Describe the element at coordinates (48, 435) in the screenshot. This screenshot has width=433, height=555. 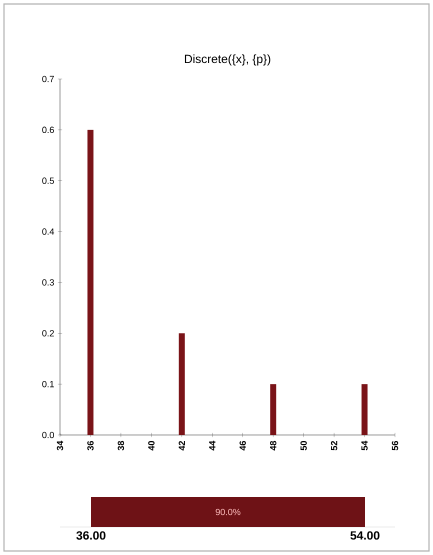
I see `y-tick-label: 0.0` at that location.